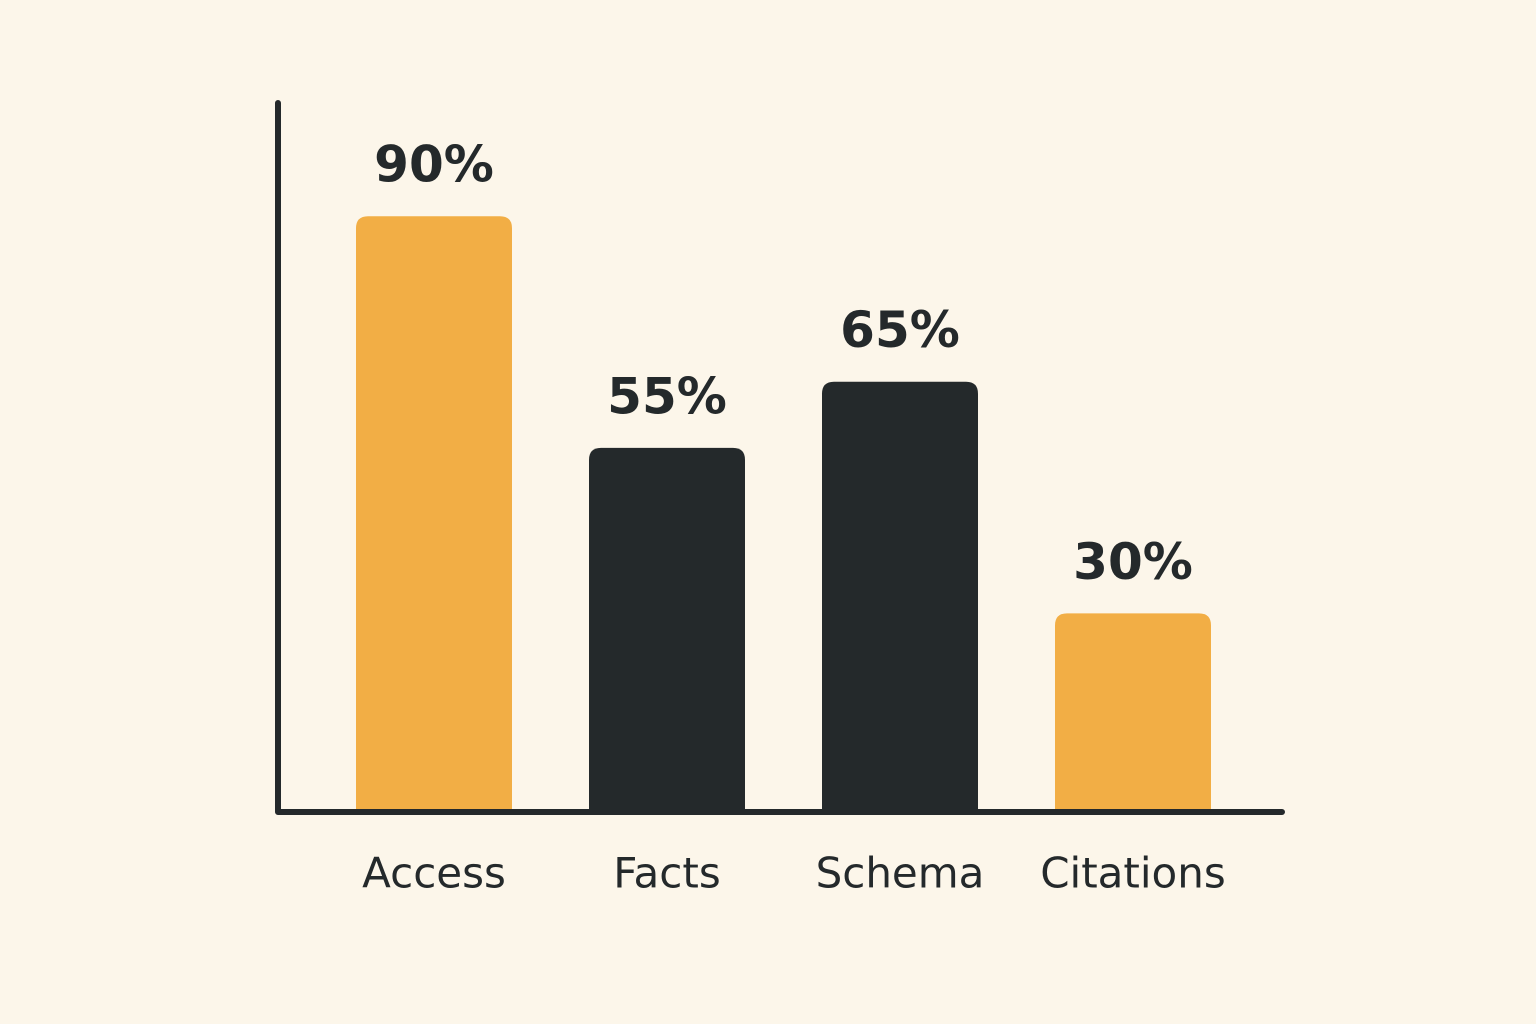  What do you see at coordinates (1133, 562) in the screenshot?
I see `value-label: 30%` at bounding box center [1133, 562].